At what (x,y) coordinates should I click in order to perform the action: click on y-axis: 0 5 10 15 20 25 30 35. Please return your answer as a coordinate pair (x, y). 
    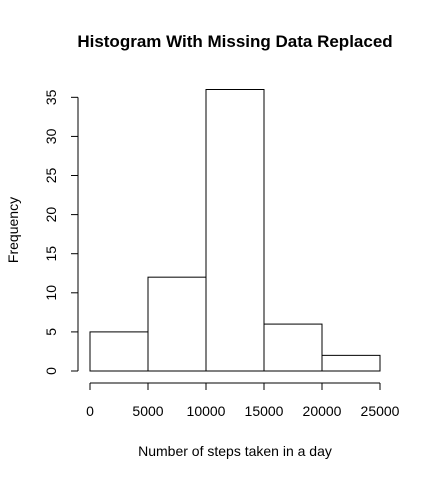
    Looking at the image, I should click on (61, 232).